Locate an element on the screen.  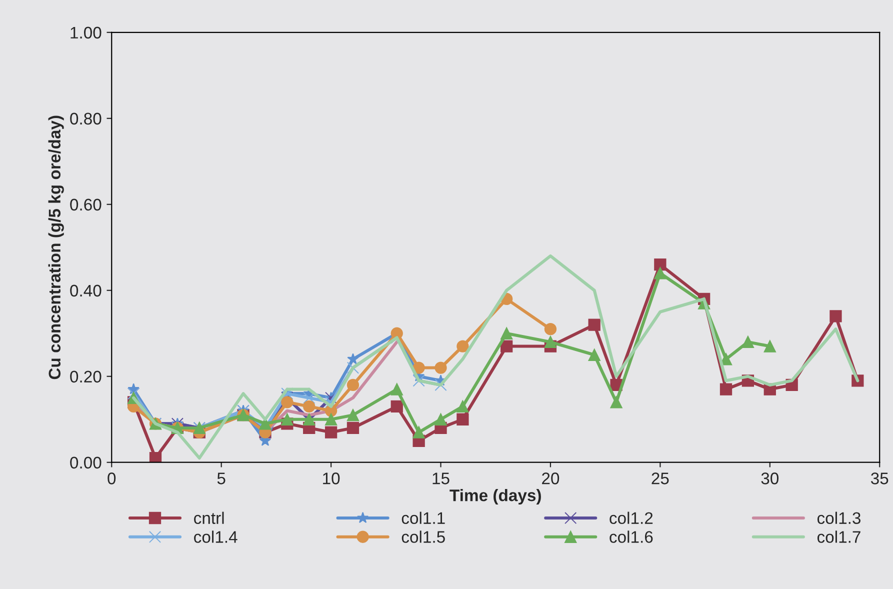
y-tick-label: 0.00 is located at coordinates (86, 462).